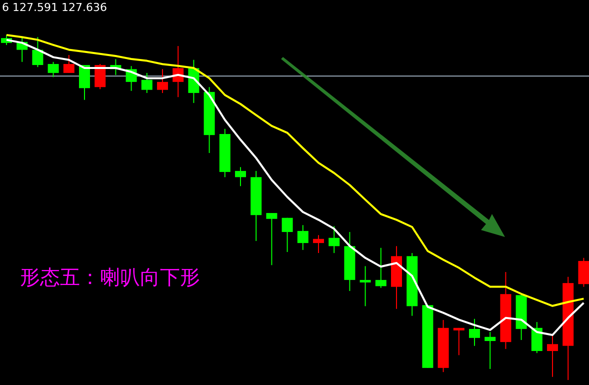 The height and width of the screenshot is (385, 589). I want to click on text: 6 127.591 127.636, so click(54, 7).